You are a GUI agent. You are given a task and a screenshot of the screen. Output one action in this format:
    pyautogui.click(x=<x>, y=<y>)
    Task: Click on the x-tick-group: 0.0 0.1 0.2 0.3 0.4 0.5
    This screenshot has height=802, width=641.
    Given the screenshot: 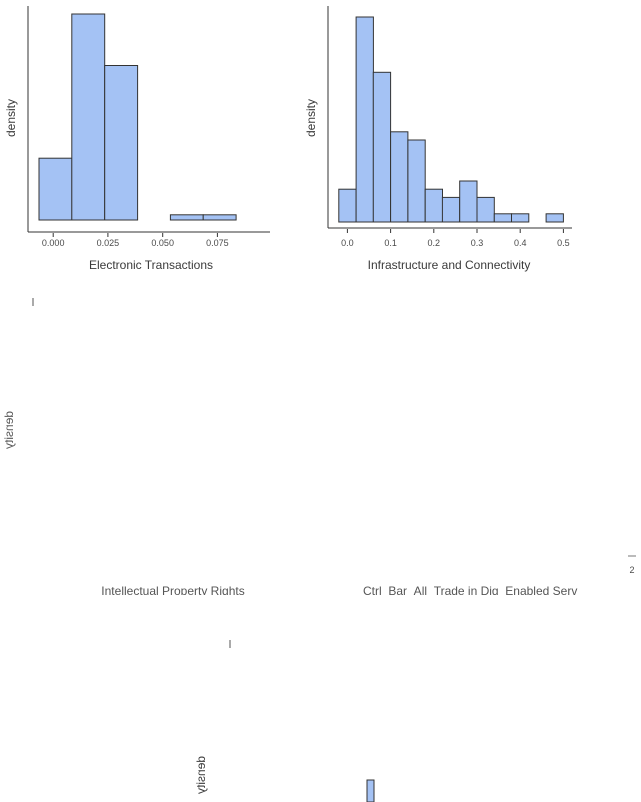 What is the action you would take?
    pyautogui.click(x=455, y=238)
    